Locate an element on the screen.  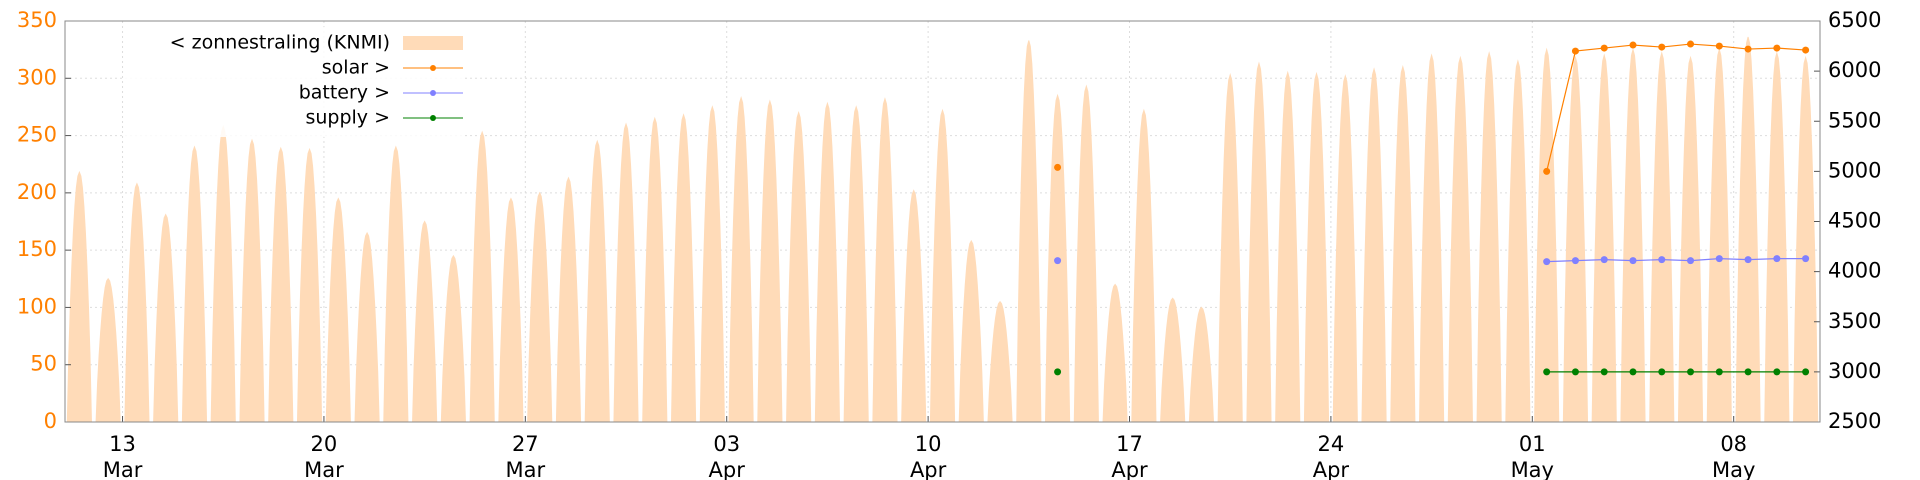
y-tick-label: 200 is located at coordinates (37, 192).